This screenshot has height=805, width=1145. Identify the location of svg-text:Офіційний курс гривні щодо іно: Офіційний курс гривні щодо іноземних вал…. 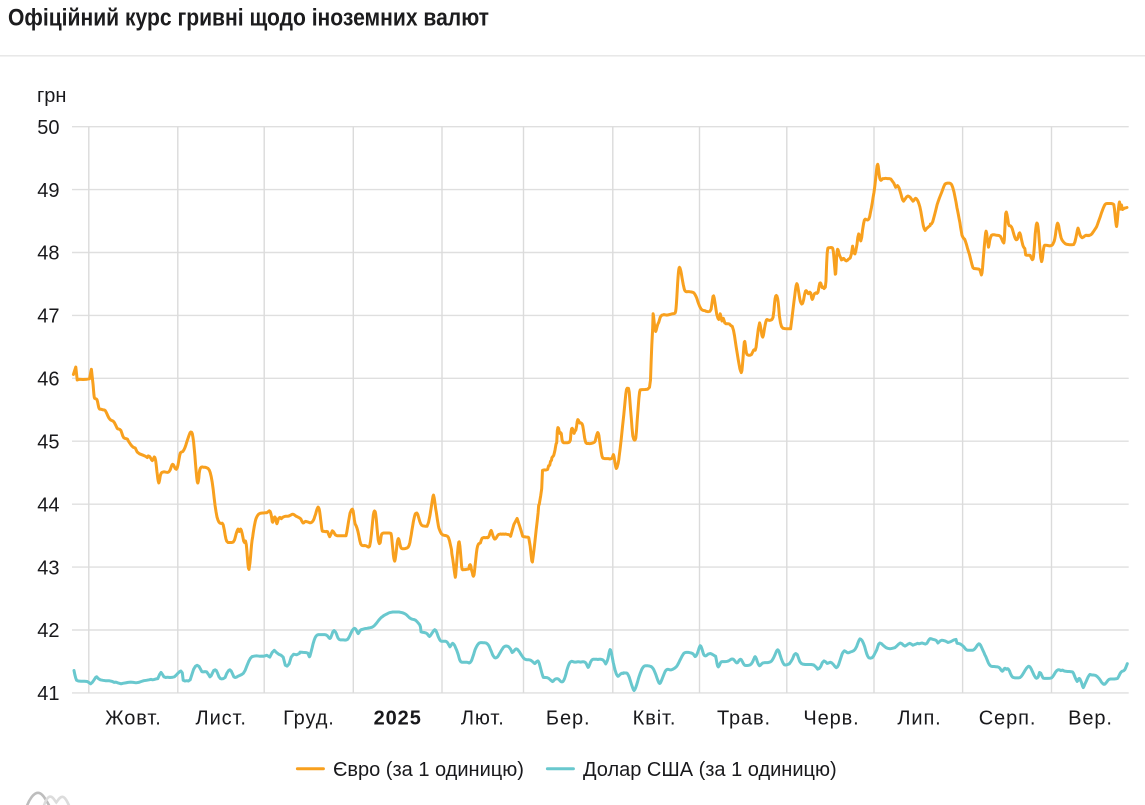
(248, 18).